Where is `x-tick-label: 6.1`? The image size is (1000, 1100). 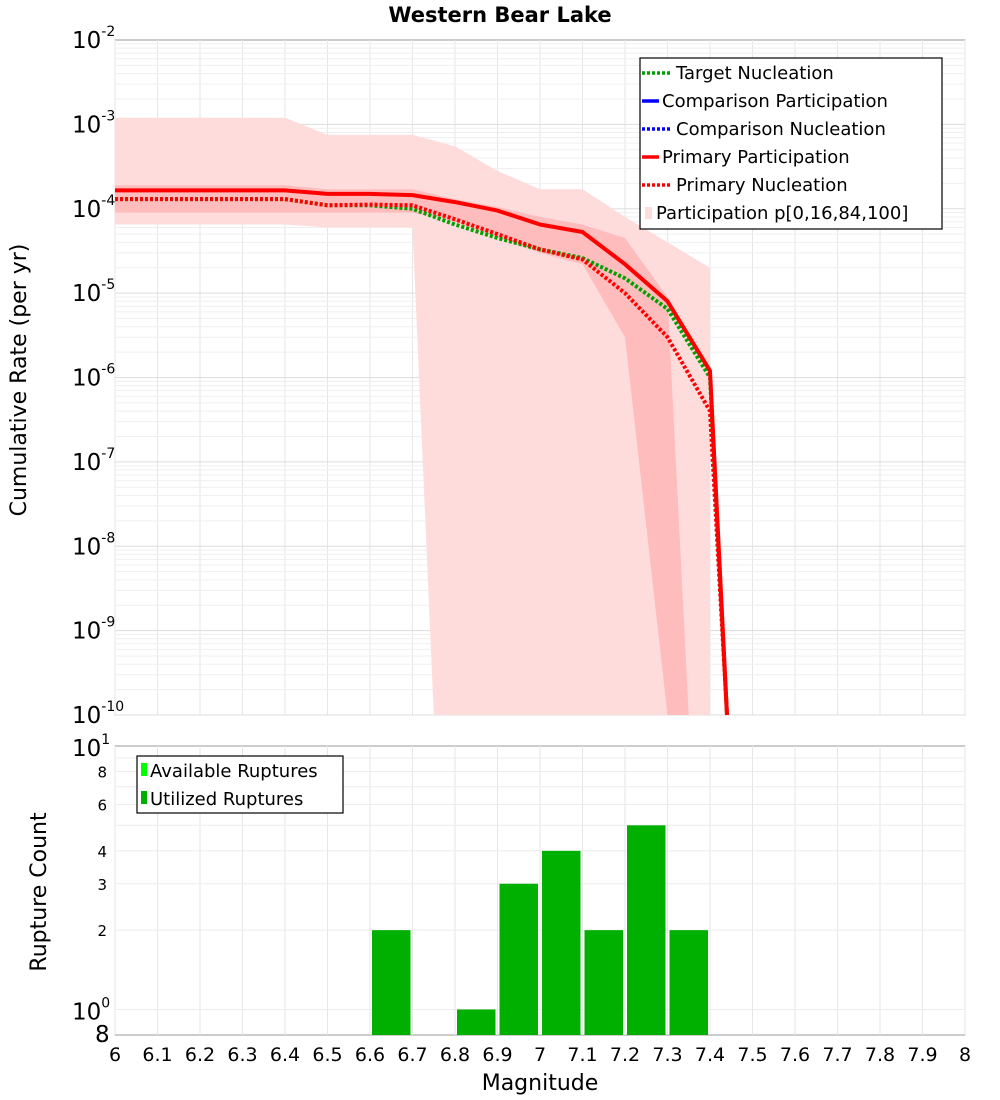 x-tick-label: 6.1 is located at coordinates (157, 1055).